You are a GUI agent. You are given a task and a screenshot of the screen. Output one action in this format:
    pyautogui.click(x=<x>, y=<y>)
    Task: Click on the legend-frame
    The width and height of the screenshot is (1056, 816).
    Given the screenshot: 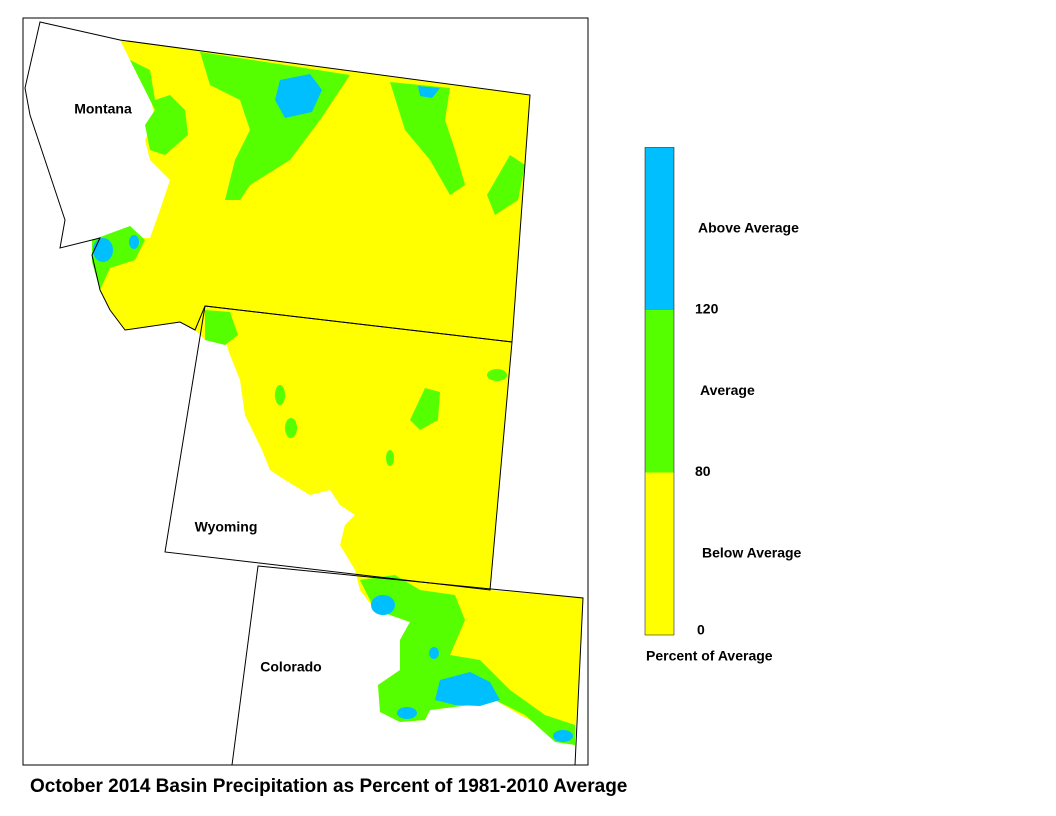 What is the action you would take?
    pyautogui.click(x=659, y=391)
    